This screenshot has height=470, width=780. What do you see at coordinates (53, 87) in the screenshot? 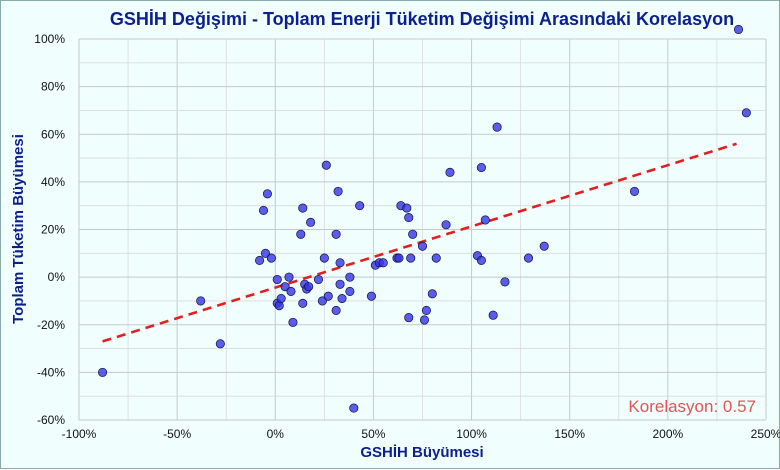
I see `y-tick-label: 80%` at bounding box center [53, 87].